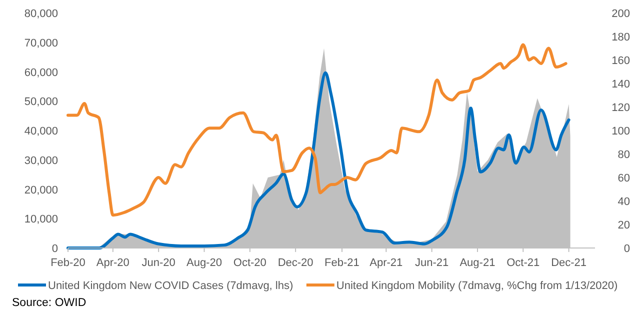 The image size is (641, 320). What do you see at coordinates (621, 61) in the screenshot?
I see `y2-tick-label: 160` at bounding box center [621, 61].